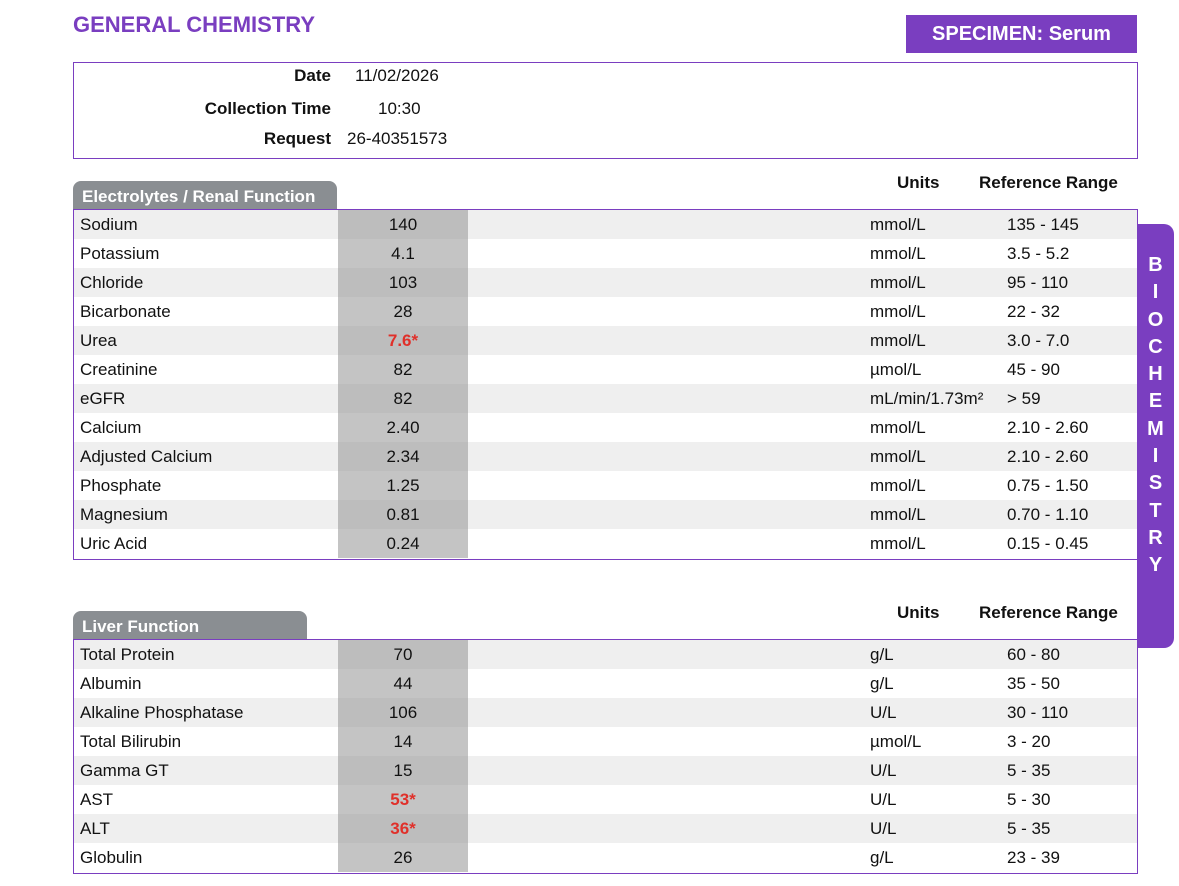 This screenshot has height=886, width=1179. What do you see at coordinates (111, 427) in the screenshot?
I see `test-name: Calcium` at bounding box center [111, 427].